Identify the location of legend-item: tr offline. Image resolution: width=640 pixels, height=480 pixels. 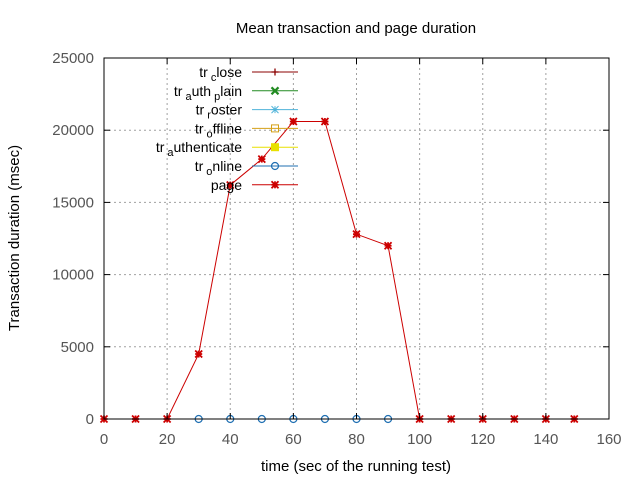
(246, 130).